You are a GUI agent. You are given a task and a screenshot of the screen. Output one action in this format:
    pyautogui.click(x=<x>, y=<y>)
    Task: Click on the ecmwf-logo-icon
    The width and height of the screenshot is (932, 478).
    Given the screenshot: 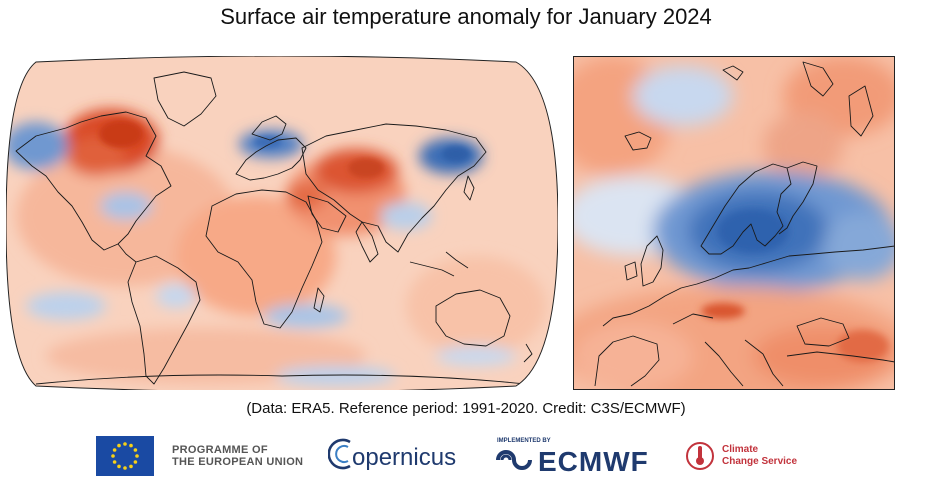 What is the action you would take?
    pyautogui.click(x=514, y=460)
    